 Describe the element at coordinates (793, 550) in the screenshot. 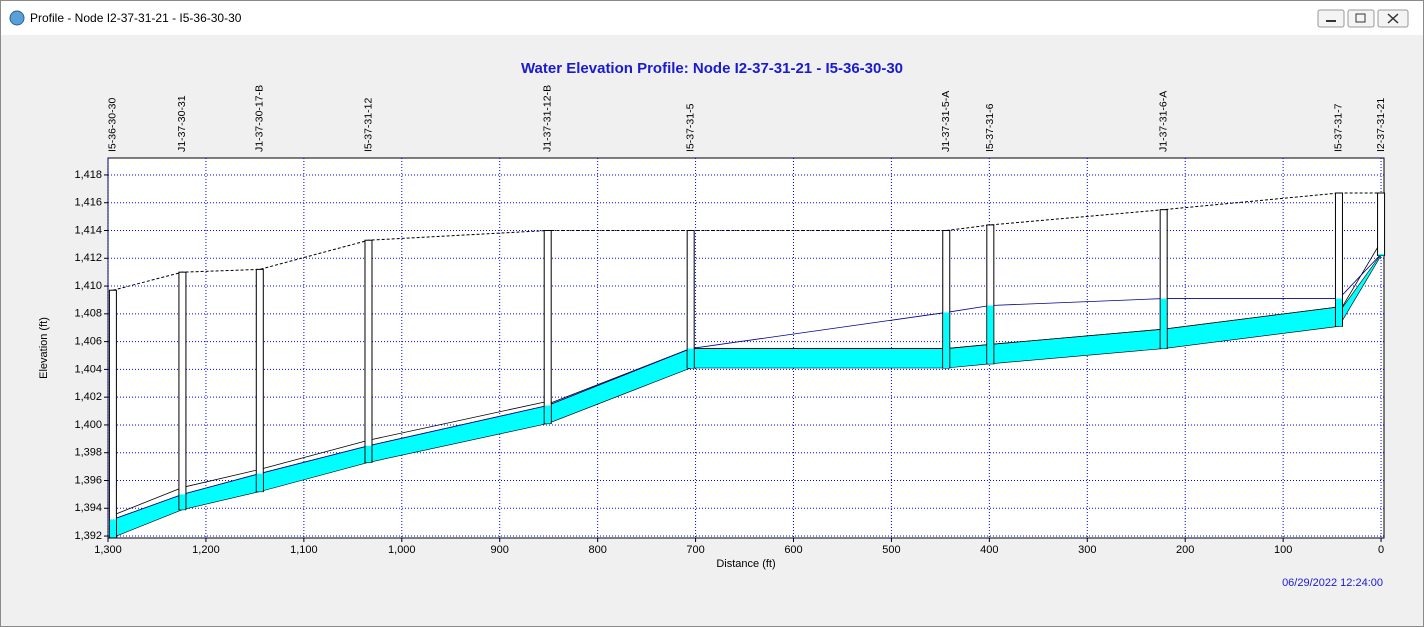

I see `x-tick-label: 600` at that location.